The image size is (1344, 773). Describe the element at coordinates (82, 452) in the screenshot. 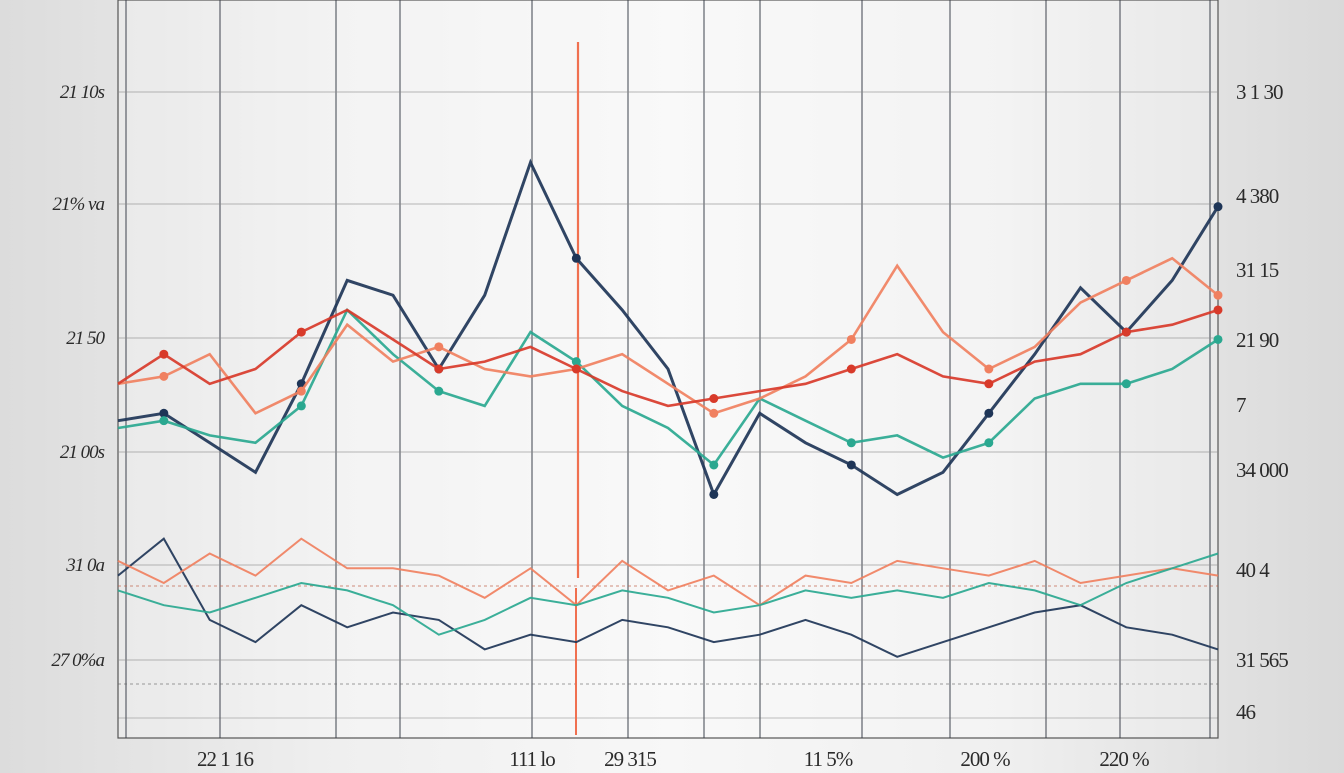

I see `y-tick-label-left: 21 00s` at that location.